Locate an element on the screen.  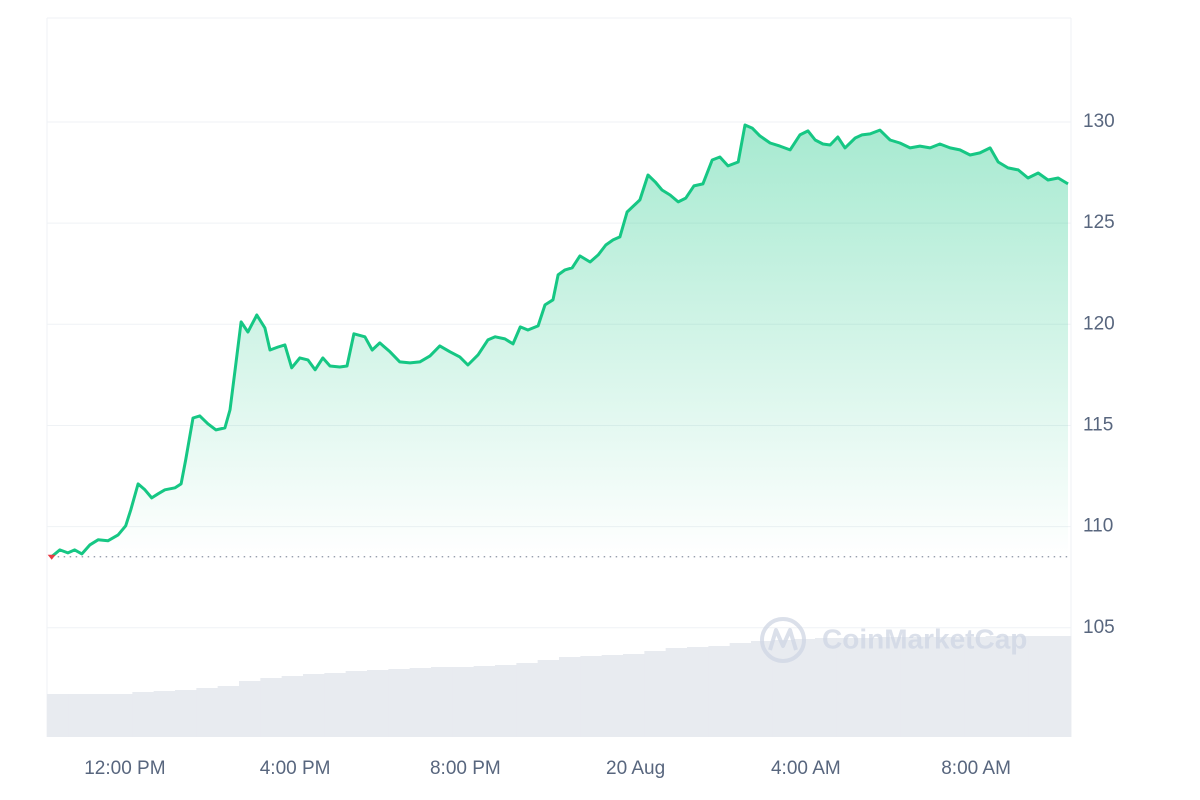
x-tick-label: 4:00 PM is located at coordinates (295, 768).